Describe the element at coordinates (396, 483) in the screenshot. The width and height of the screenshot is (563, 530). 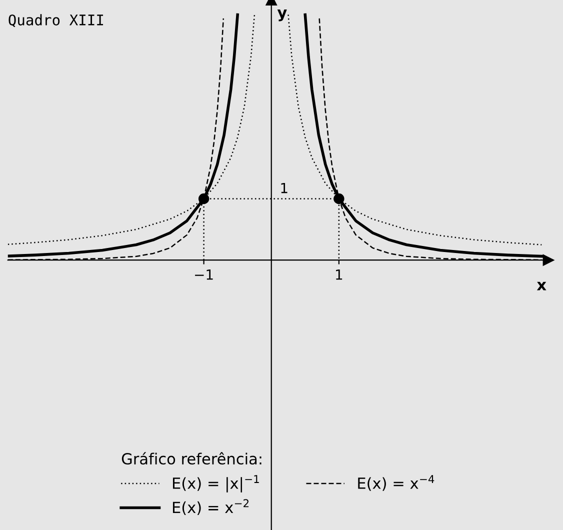
I see `legend-label: E(x) = x$^{−4}$` at that location.